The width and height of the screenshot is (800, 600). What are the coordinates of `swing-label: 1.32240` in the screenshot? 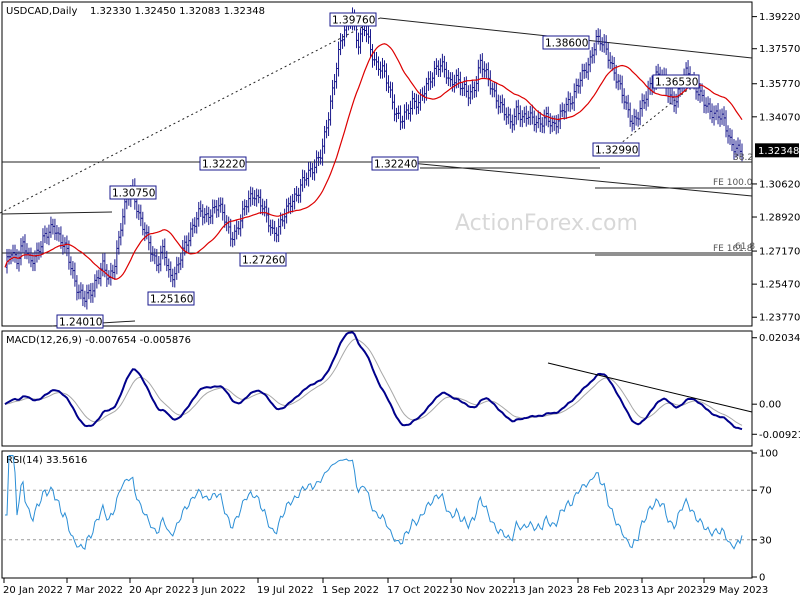 It's located at (395, 165).